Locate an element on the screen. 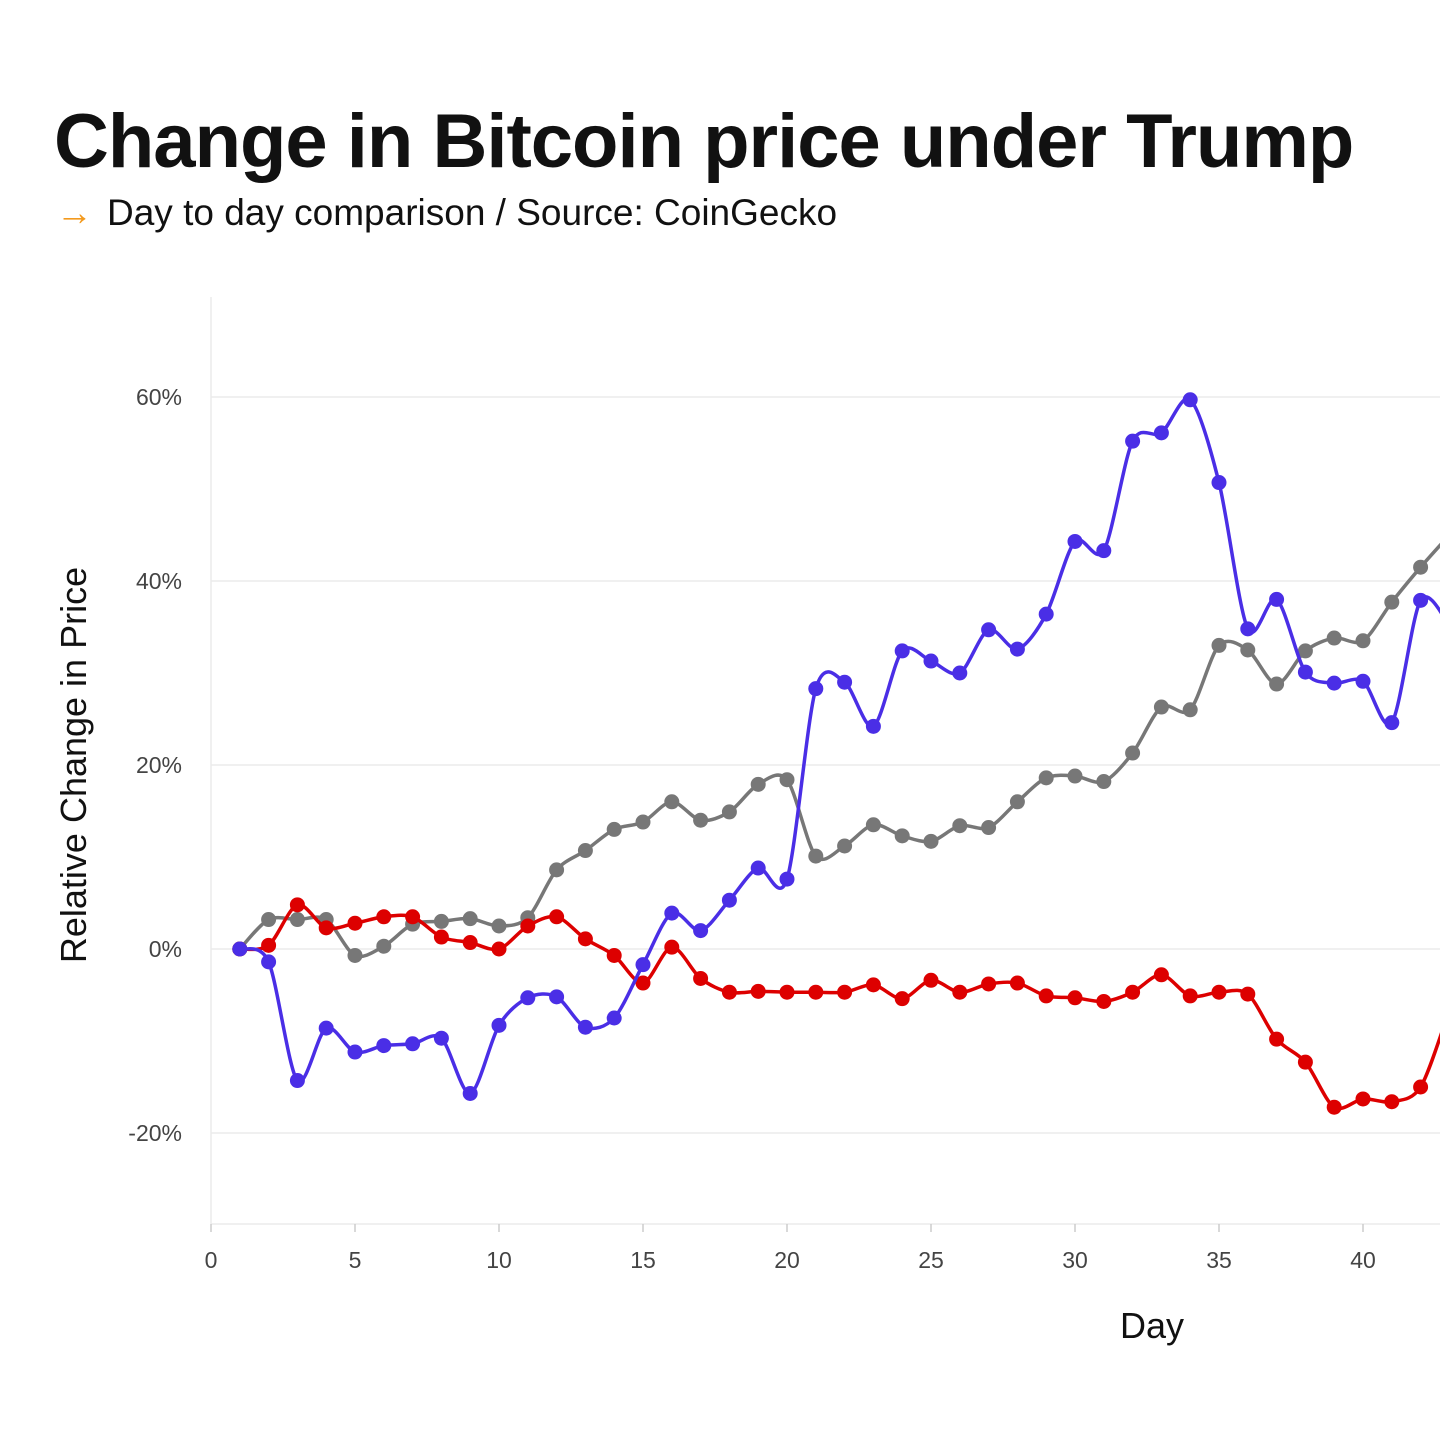  series-line is located at coordinates (839, 1007).